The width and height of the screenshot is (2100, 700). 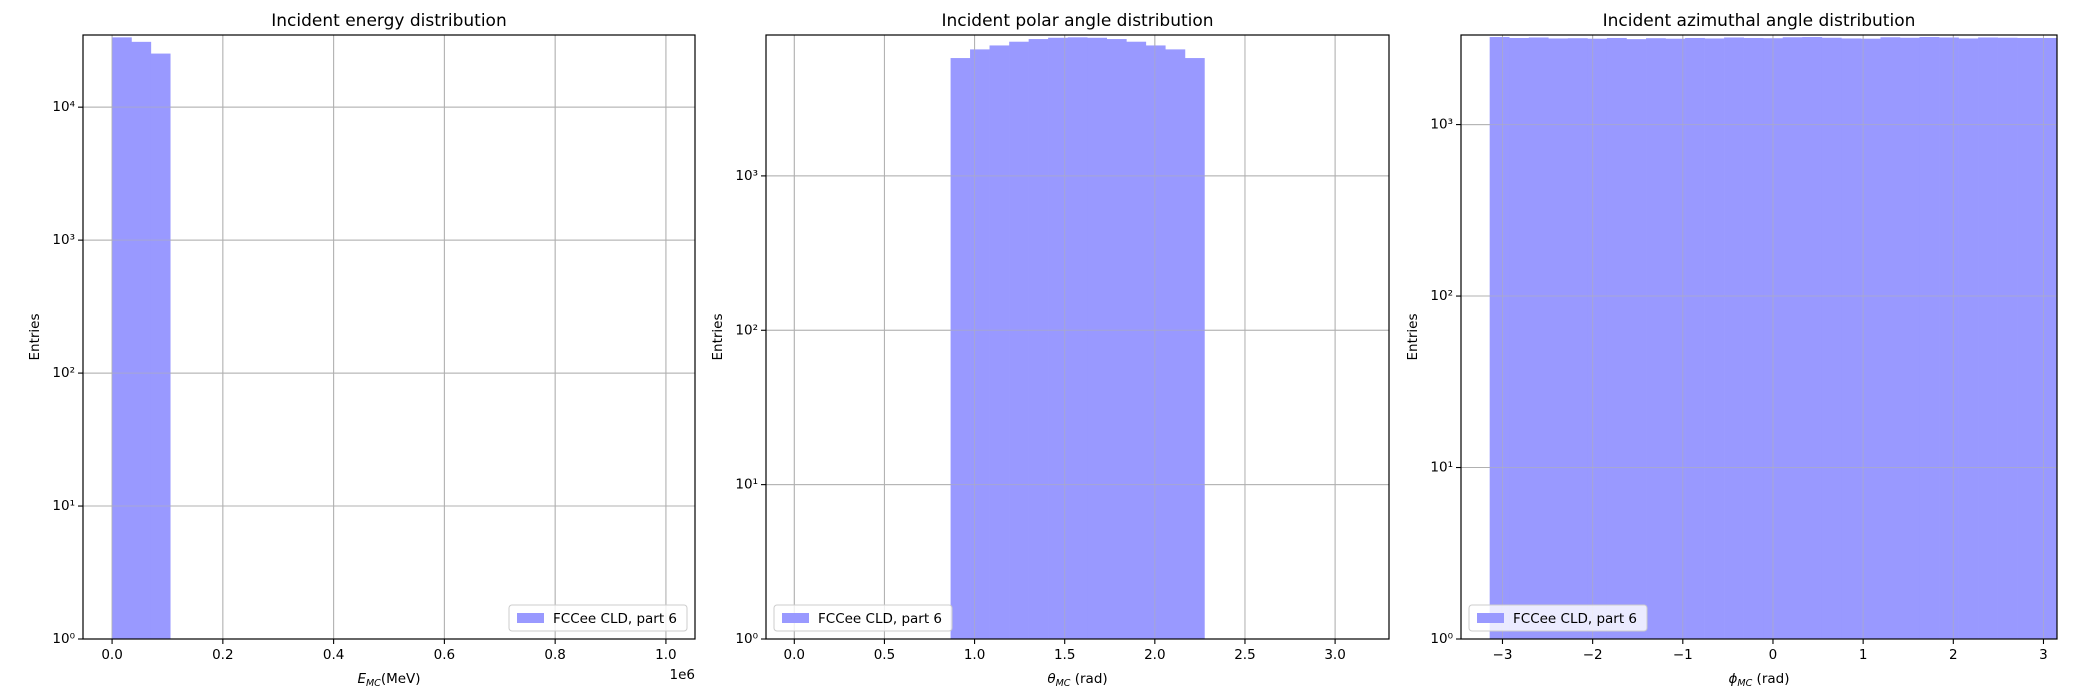 I want to click on x-tick-label: 0.2, so click(x=222, y=655).